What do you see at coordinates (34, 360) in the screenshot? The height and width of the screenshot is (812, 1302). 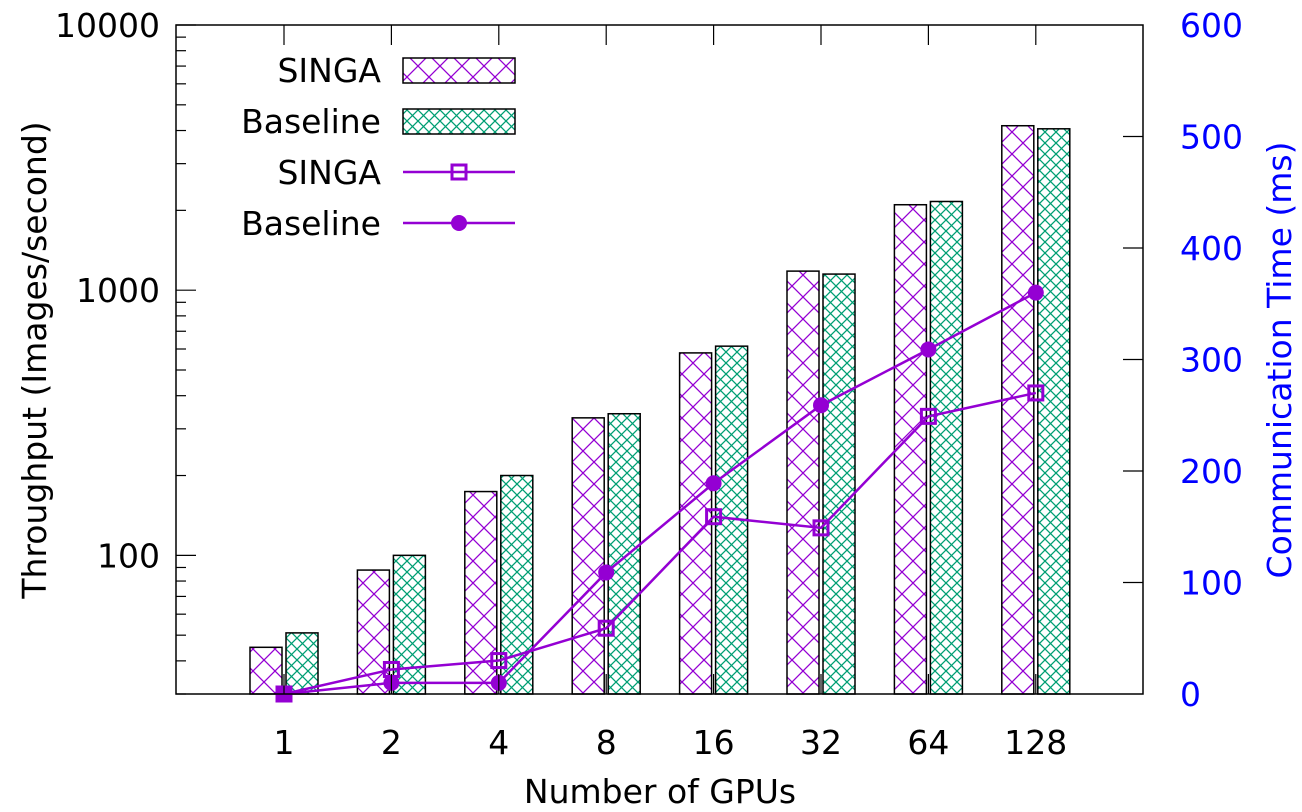 I see `y-axis-title: Throughput (Images/second)` at bounding box center [34, 360].